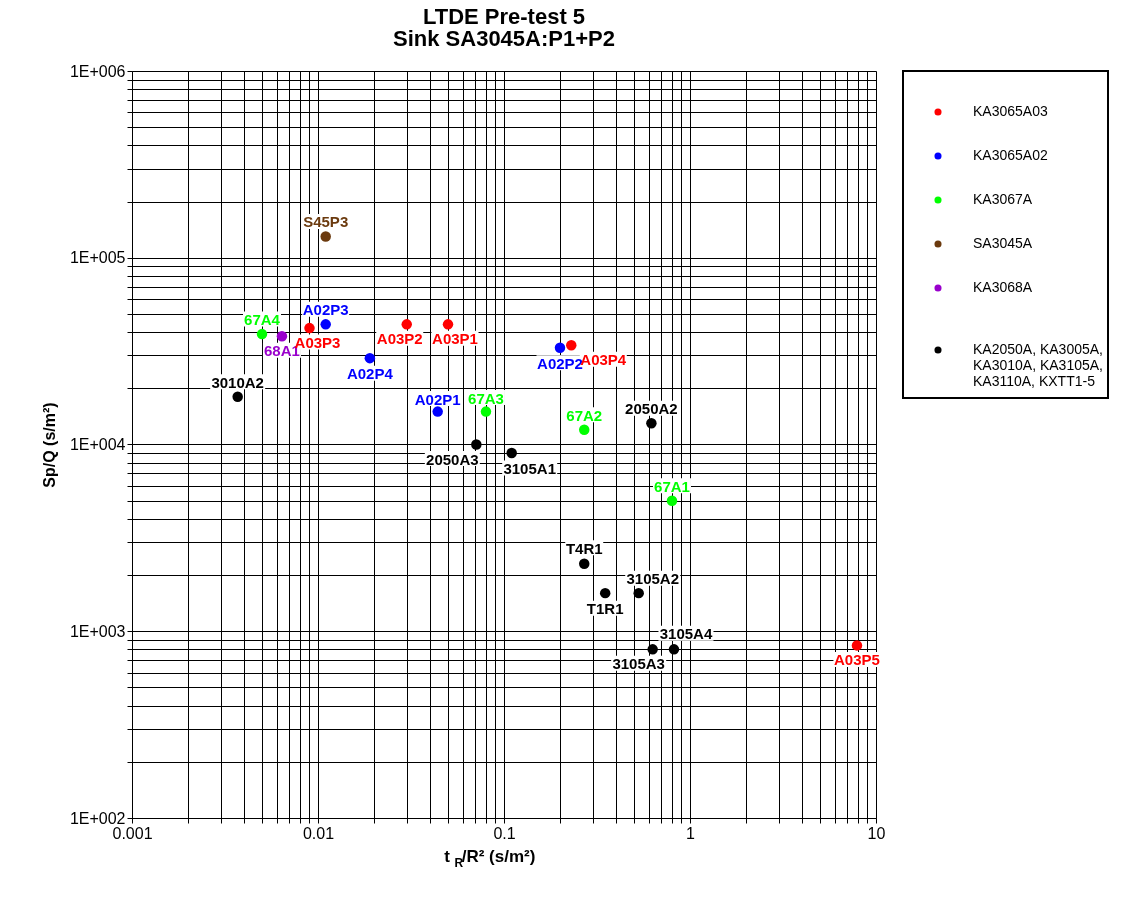  What do you see at coordinates (672, 486) in the screenshot?
I see `data-label: 67A1` at bounding box center [672, 486].